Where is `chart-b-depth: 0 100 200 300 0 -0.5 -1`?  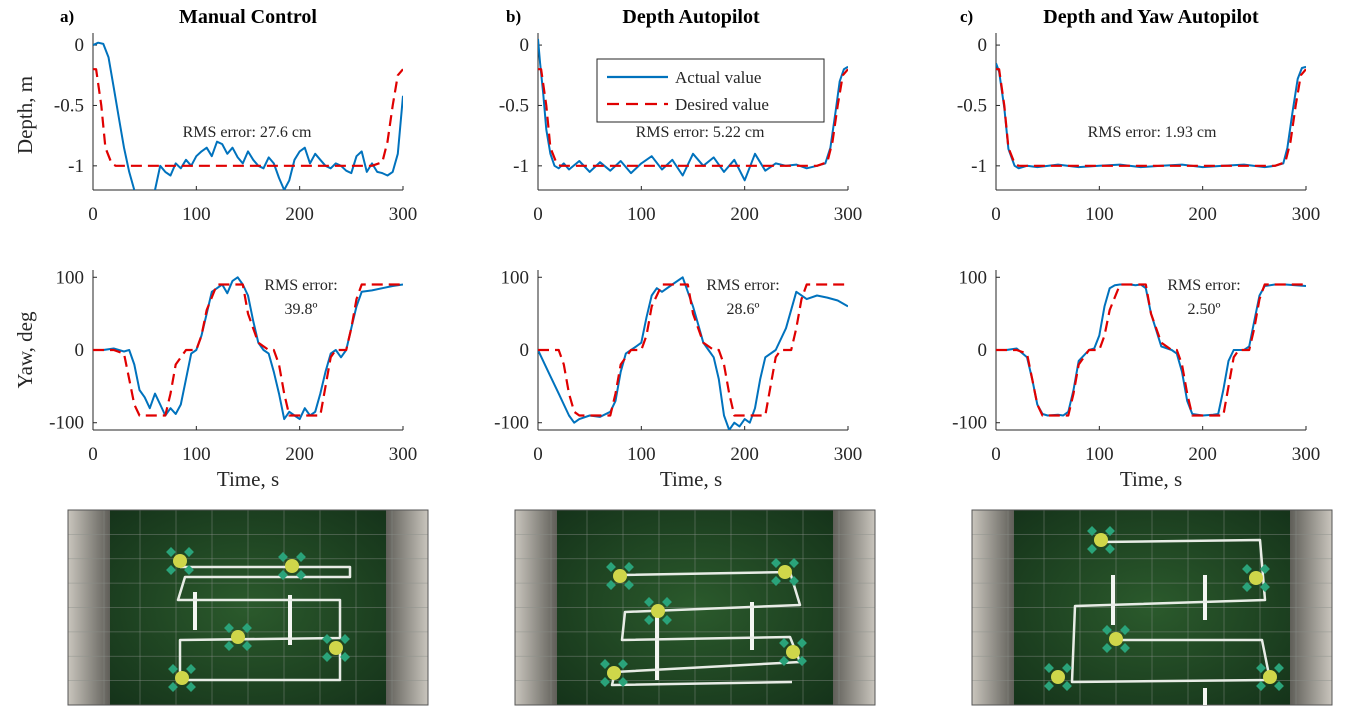
chart-b-depth: 0 100 200 300 0 -0.5 -1 is located at coordinates (680, 129).